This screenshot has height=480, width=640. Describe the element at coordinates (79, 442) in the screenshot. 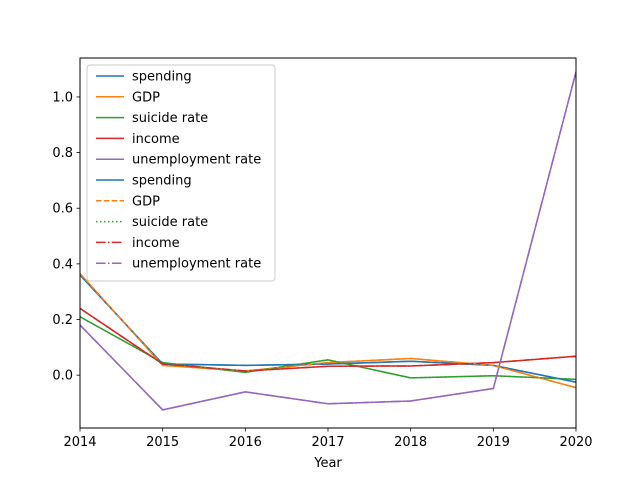

I see `x-tick-label: 2014` at that location.